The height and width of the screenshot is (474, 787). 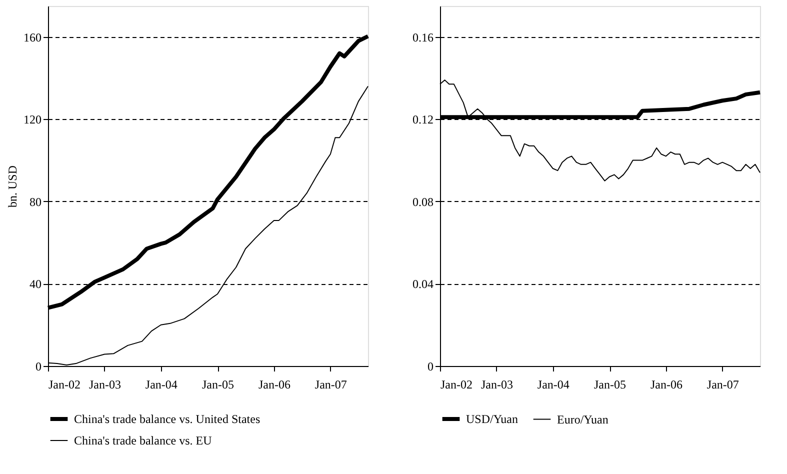 What do you see at coordinates (36, 201) in the screenshot?
I see `y-tick-label: 80` at bounding box center [36, 201].